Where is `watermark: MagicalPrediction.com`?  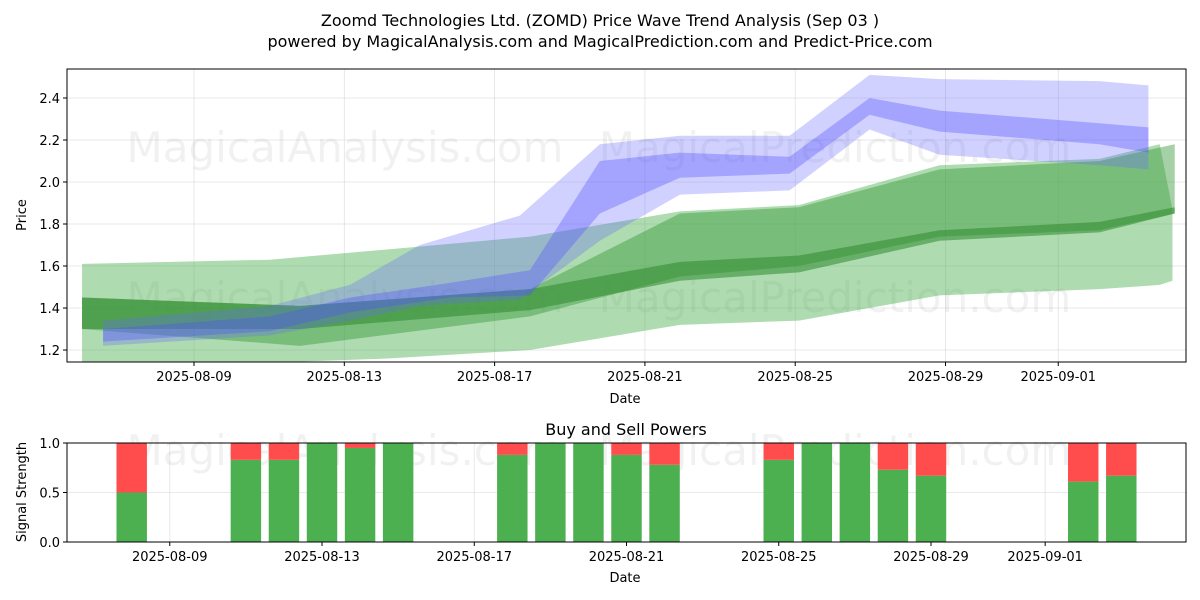
watermark: MagicalPrediction.com is located at coordinates (835, 147).